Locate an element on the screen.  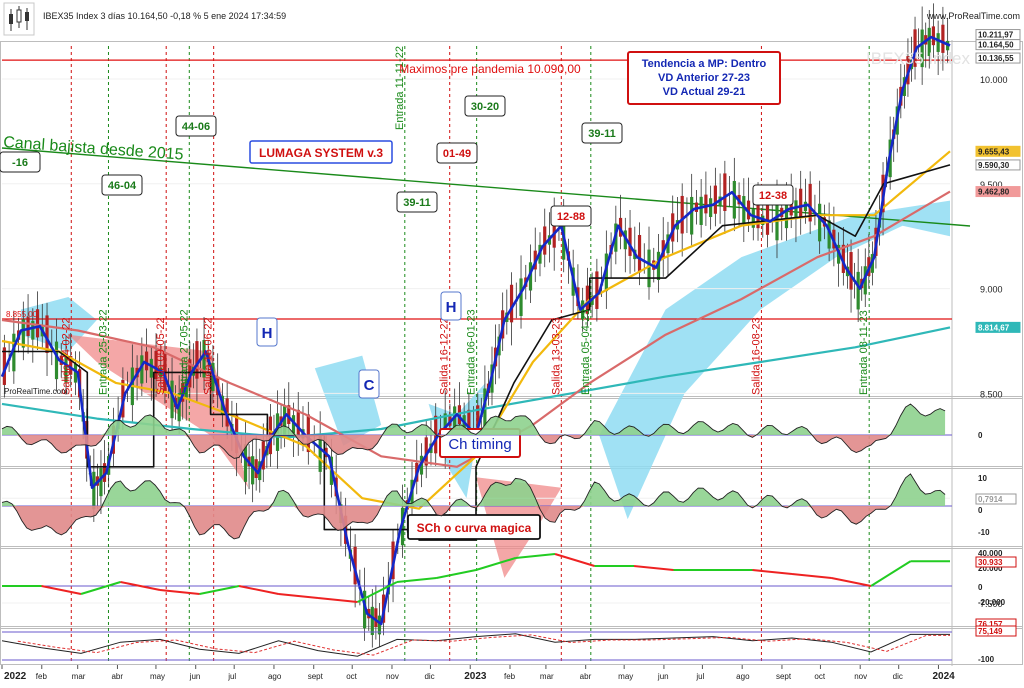
panel-frame is located at coordinates (511, 645).